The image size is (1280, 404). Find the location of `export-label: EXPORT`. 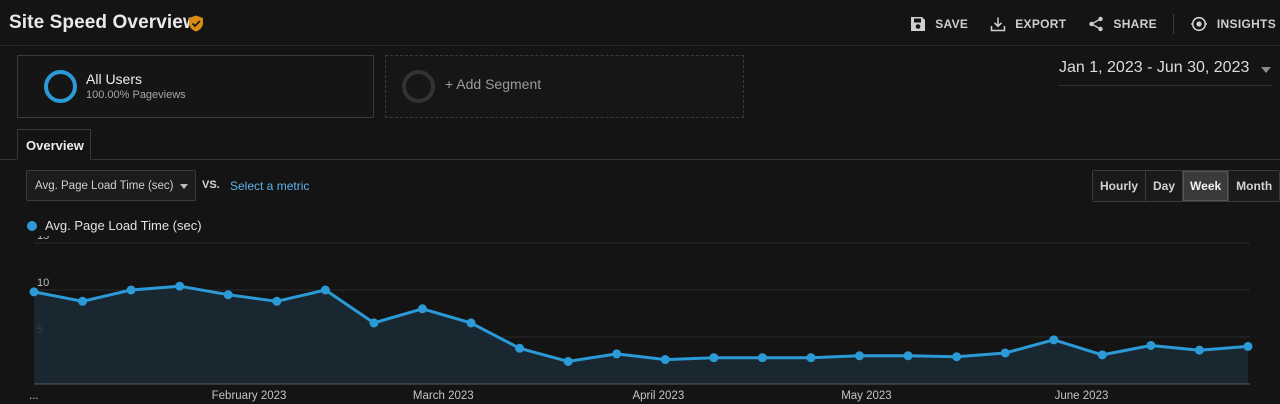

export-label: EXPORT is located at coordinates (1041, 24).